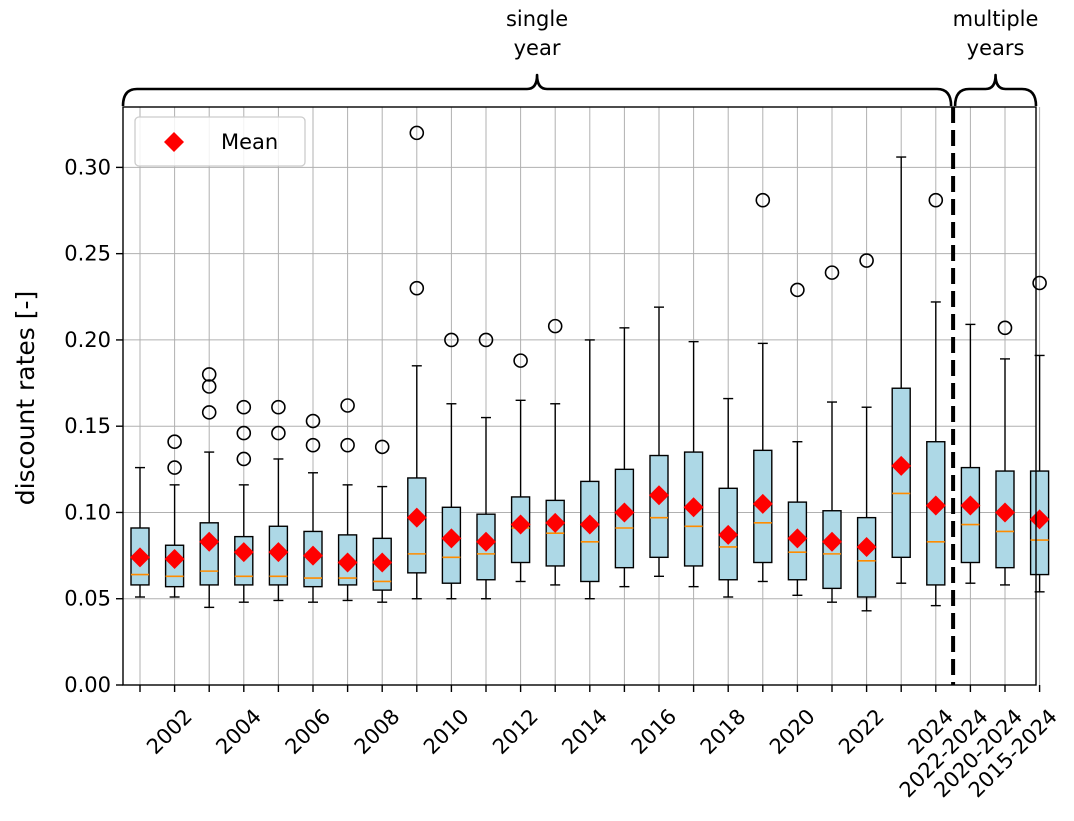  Describe the element at coordinates (901, 370) in the screenshot. I see `box-2023` at that location.